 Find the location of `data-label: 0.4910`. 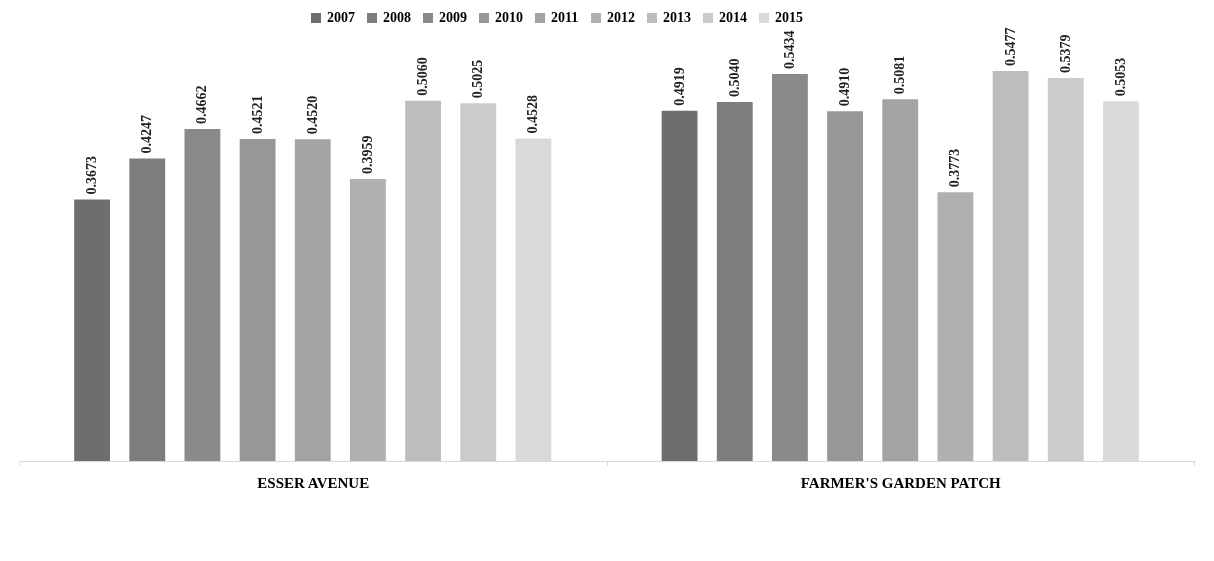

data-label: 0.4910 is located at coordinates (845, 87).